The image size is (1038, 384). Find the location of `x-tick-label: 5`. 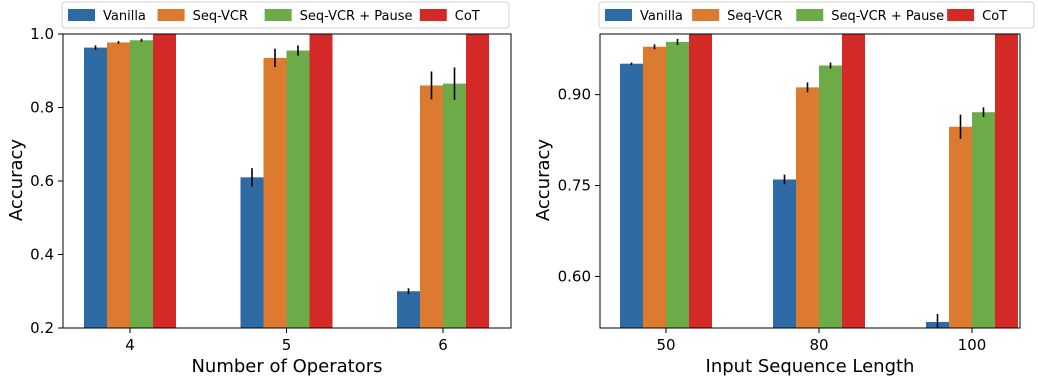

x-tick-label: 5 is located at coordinates (287, 345).